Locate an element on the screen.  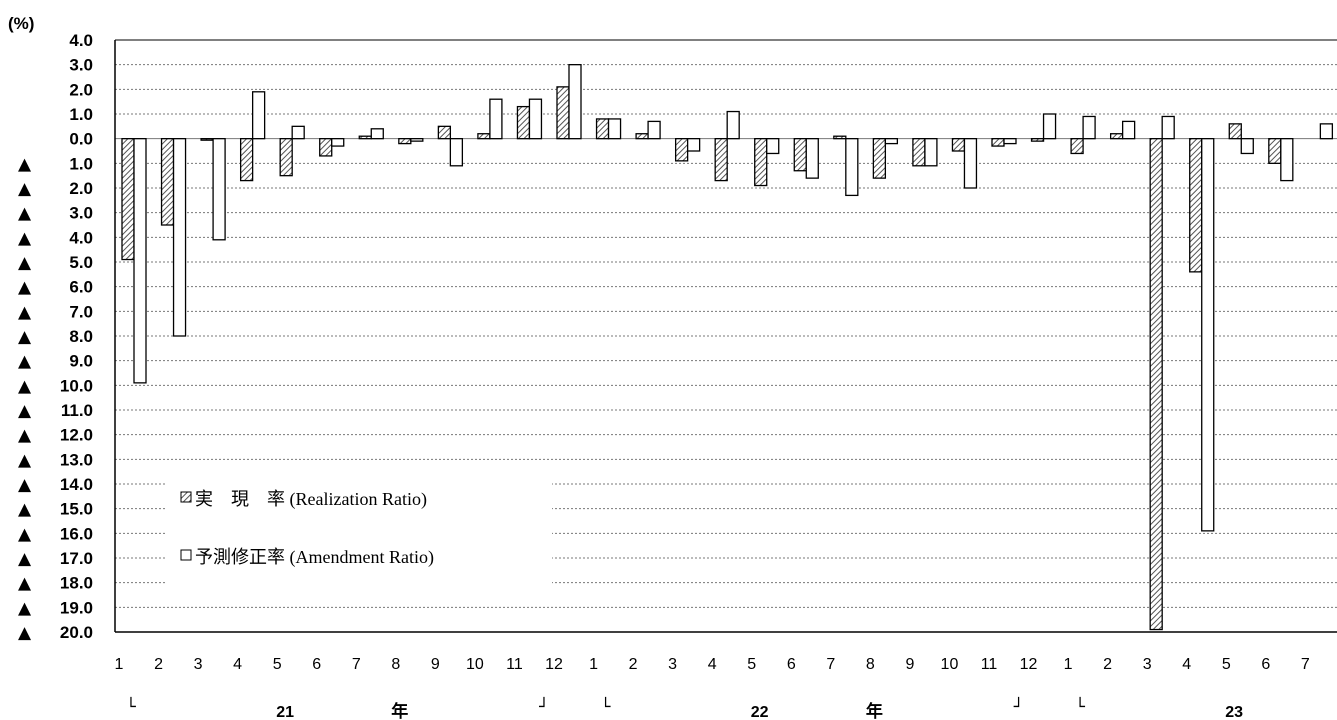
y-tick-label: 20.0 is located at coordinates (76, 632).